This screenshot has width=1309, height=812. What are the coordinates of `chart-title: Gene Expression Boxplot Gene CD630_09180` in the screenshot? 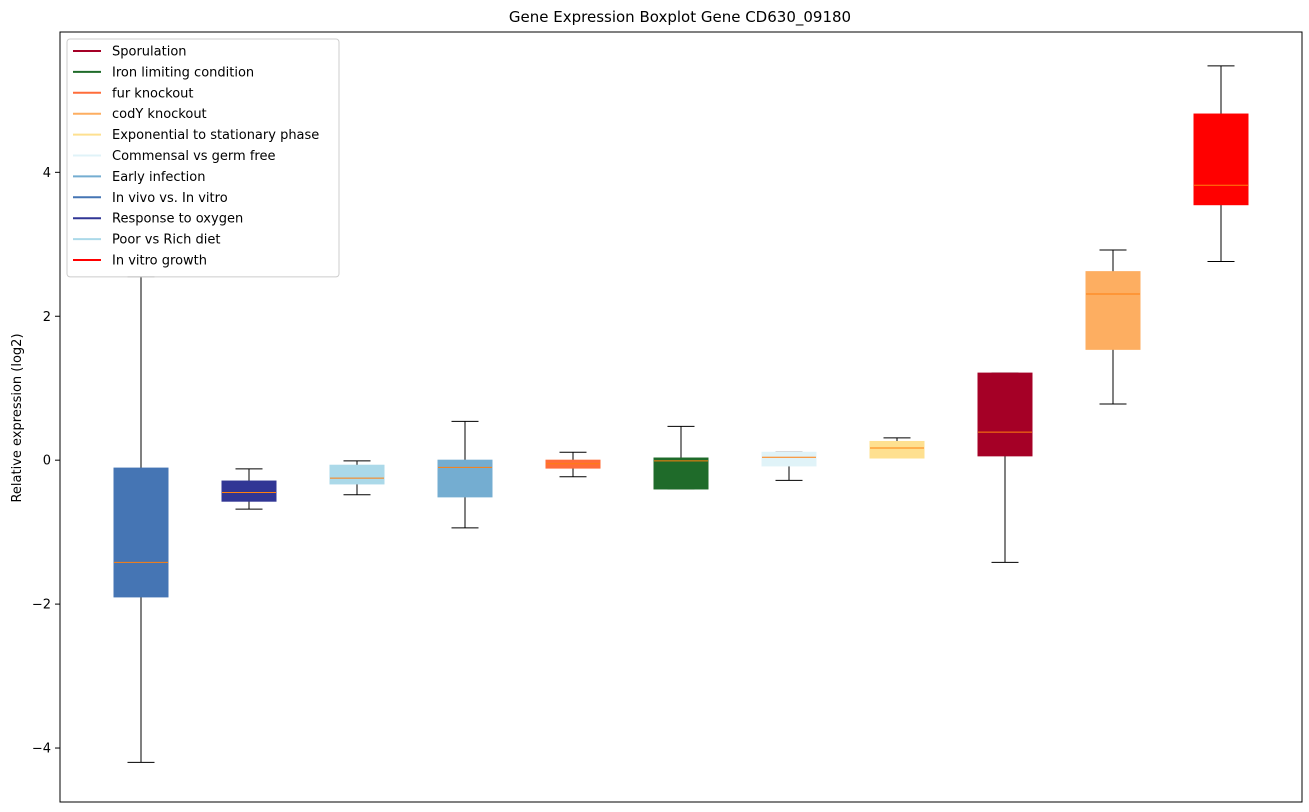 It's located at (680, 17).